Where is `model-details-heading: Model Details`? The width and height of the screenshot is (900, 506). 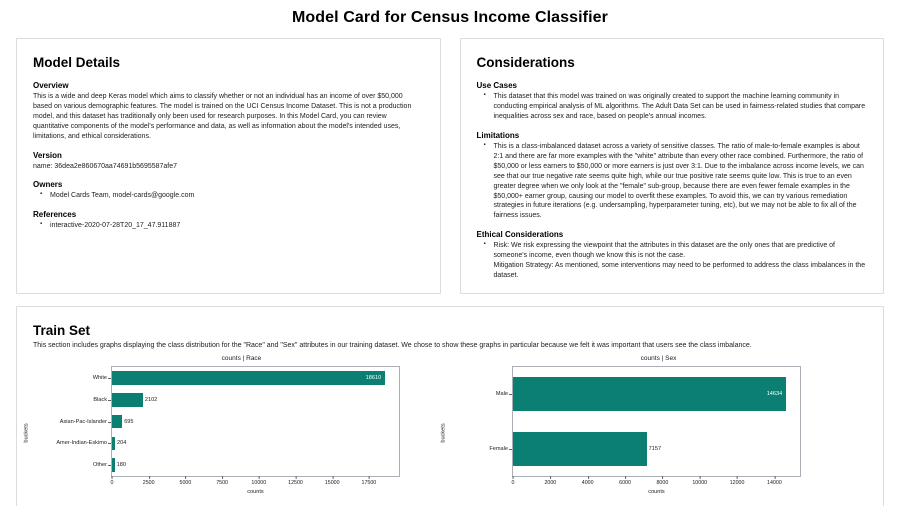
model-details-heading: Model Details is located at coordinates (77, 62).